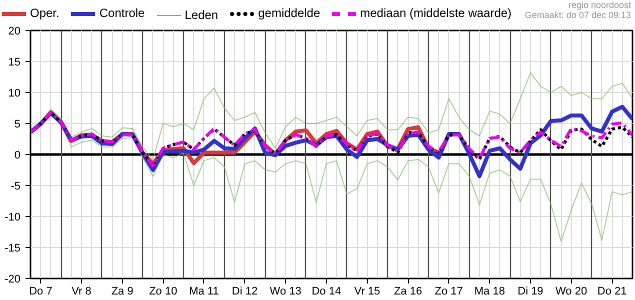 This screenshot has width=635, height=300. What do you see at coordinates (245, 292) in the screenshot?
I see `x-tick-label: Di 12` at bounding box center [245, 292].